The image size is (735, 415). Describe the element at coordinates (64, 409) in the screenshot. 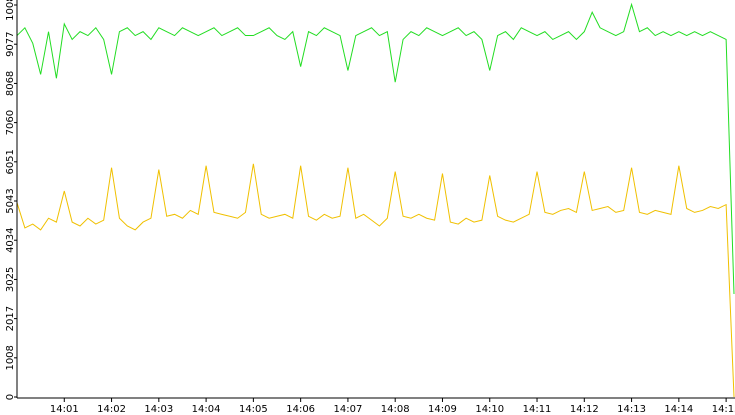

I see `x-tick-label: 14:01` at that location.